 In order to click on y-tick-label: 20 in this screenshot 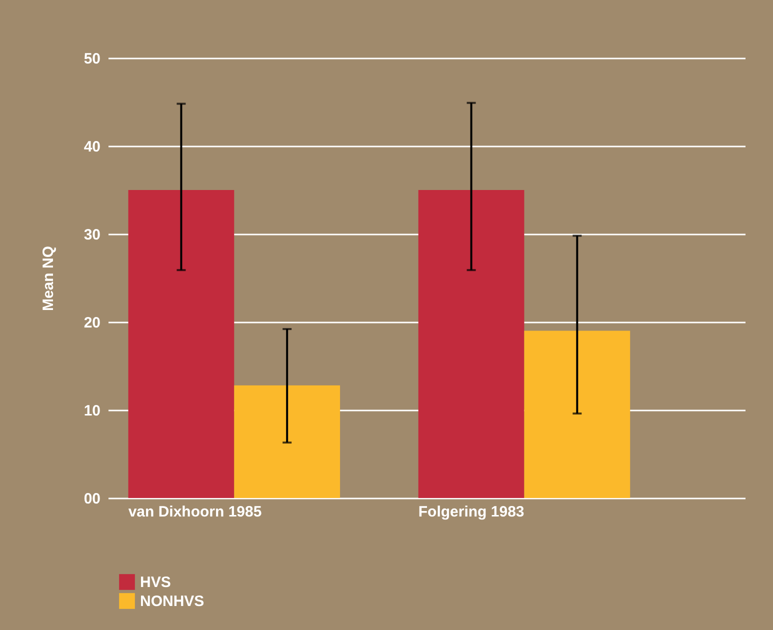, I will do `click(92, 323)`.